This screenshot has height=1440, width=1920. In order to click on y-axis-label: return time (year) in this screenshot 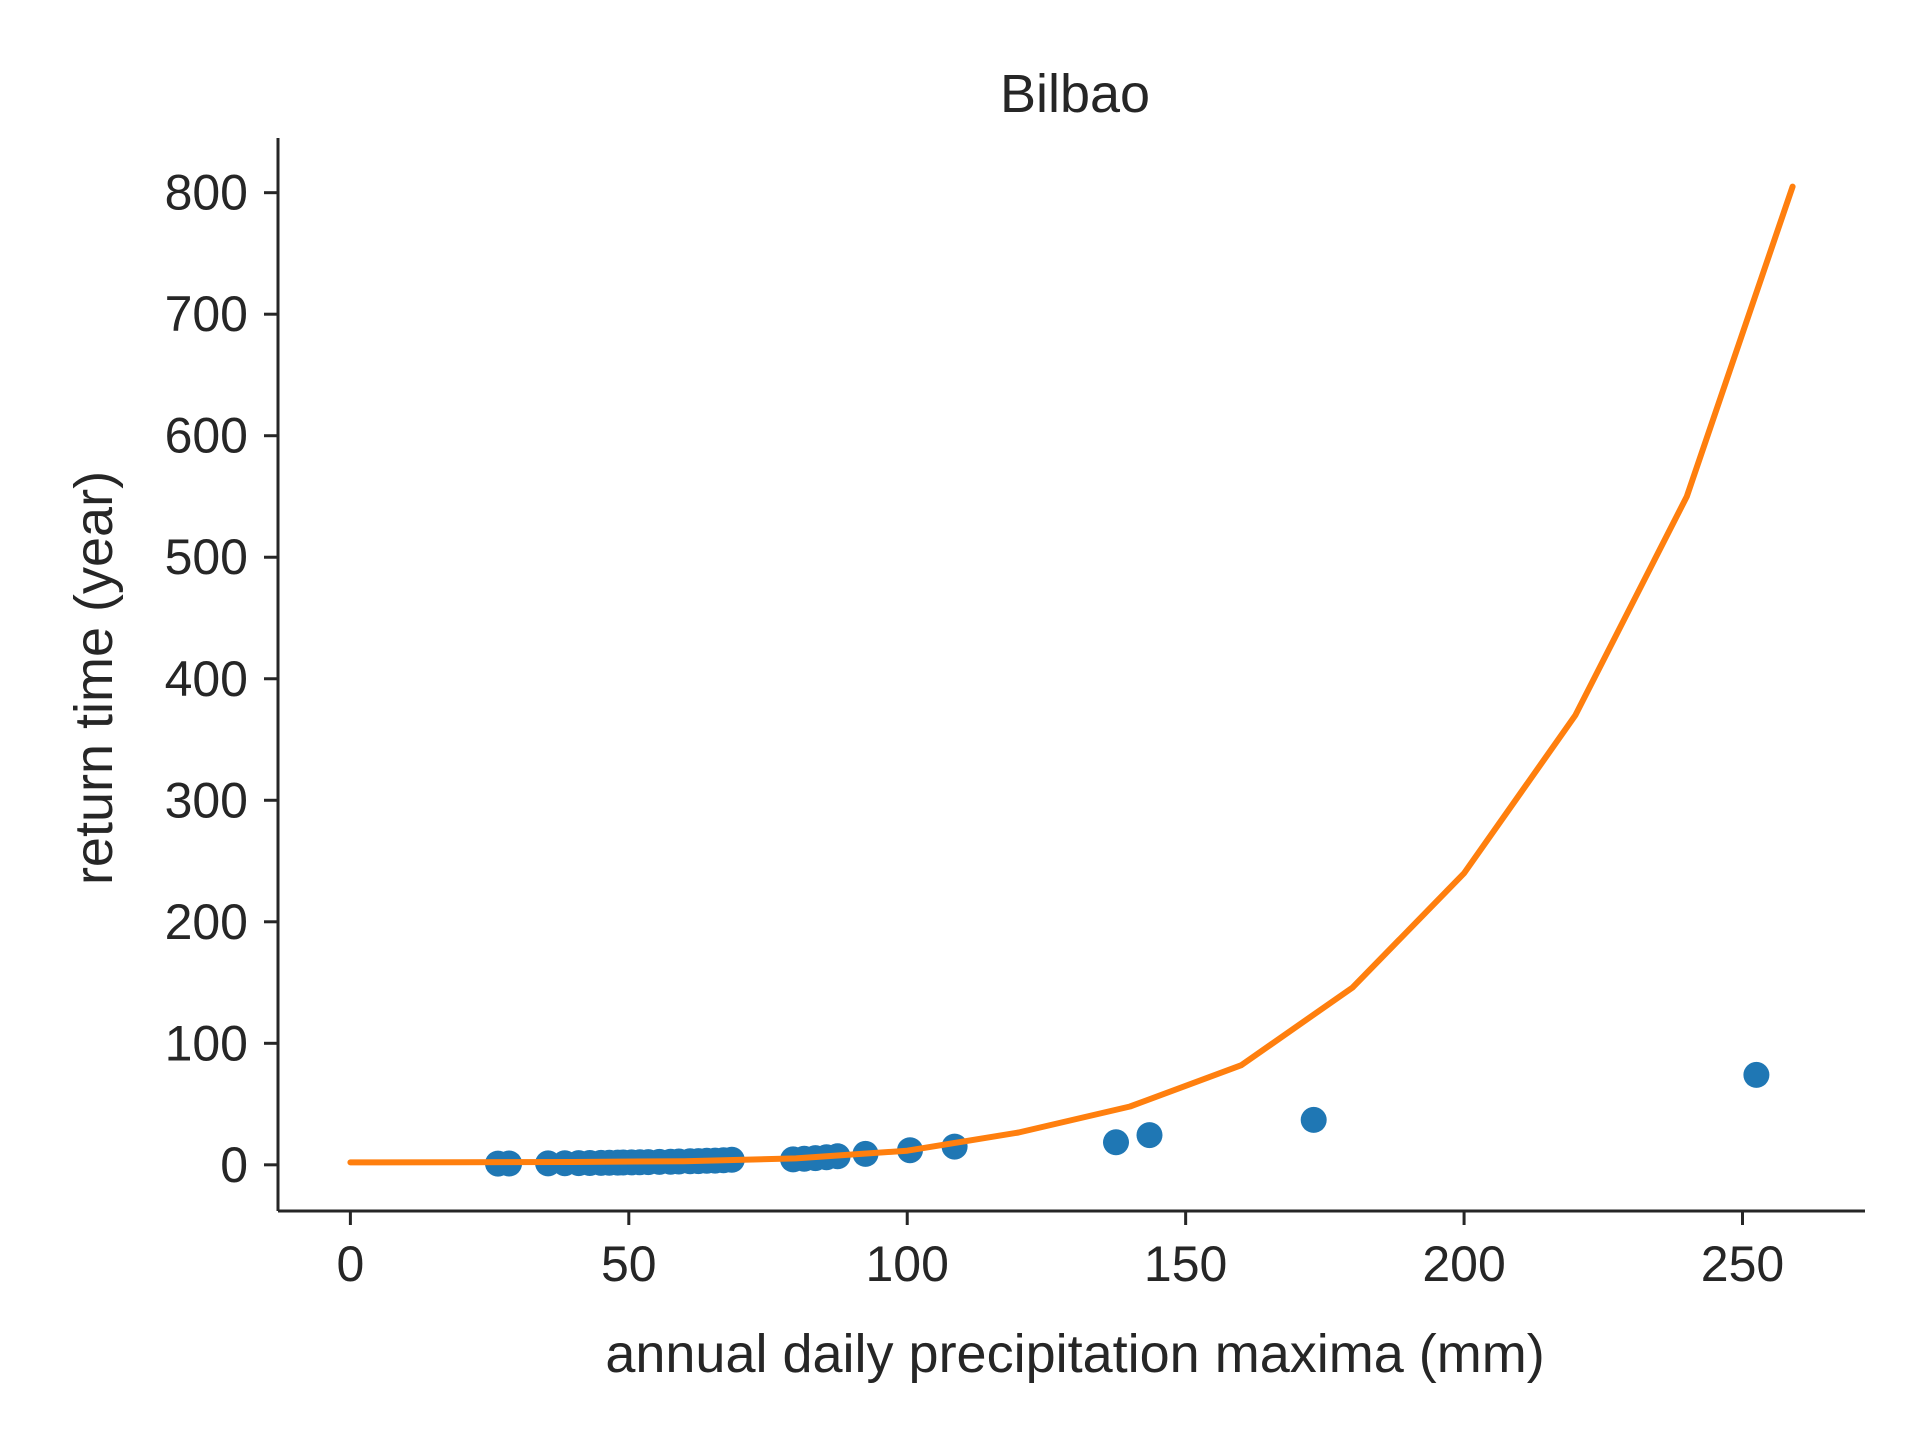, I will do `click(94, 678)`.